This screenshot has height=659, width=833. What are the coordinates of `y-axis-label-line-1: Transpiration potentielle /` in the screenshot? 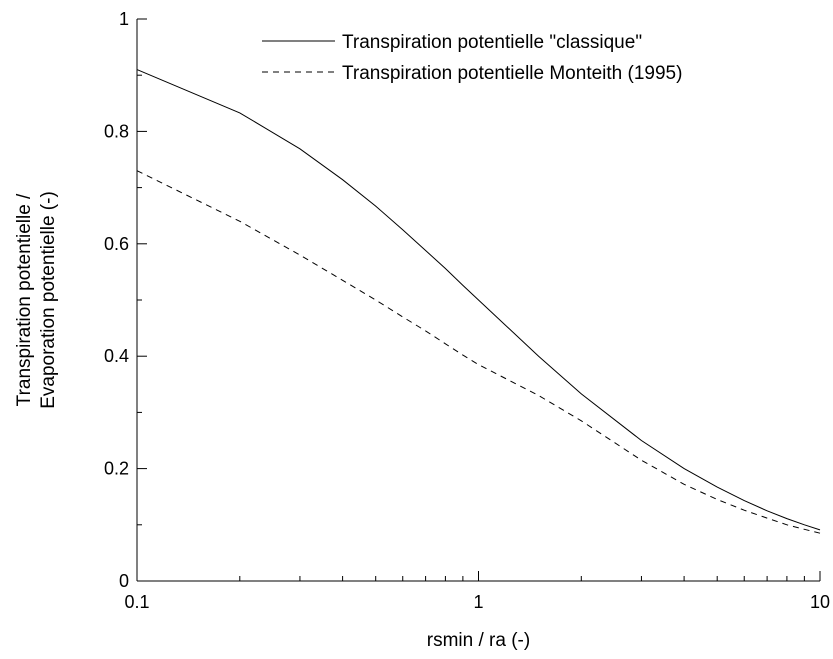 It's located at (24, 299).